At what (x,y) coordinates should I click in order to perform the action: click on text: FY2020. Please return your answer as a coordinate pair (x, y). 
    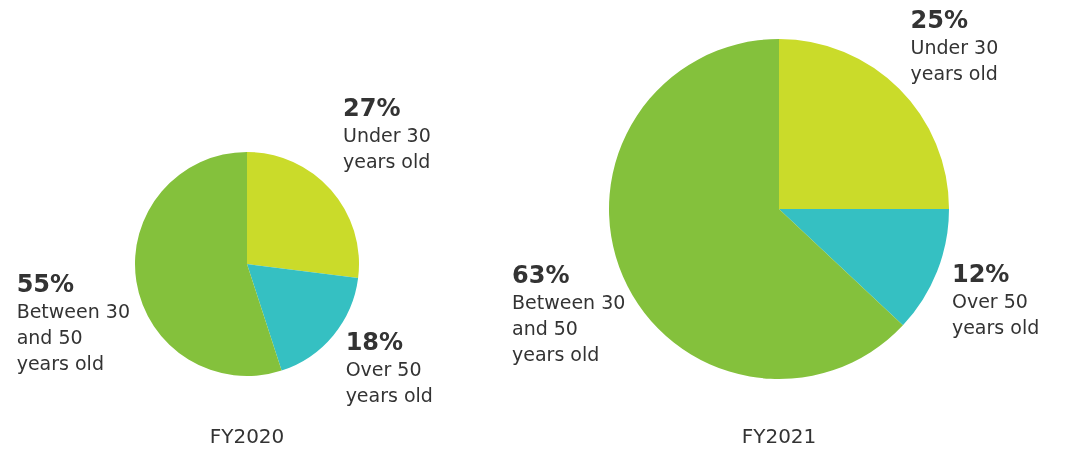
    Looking at the image, I should click on (247, 436).